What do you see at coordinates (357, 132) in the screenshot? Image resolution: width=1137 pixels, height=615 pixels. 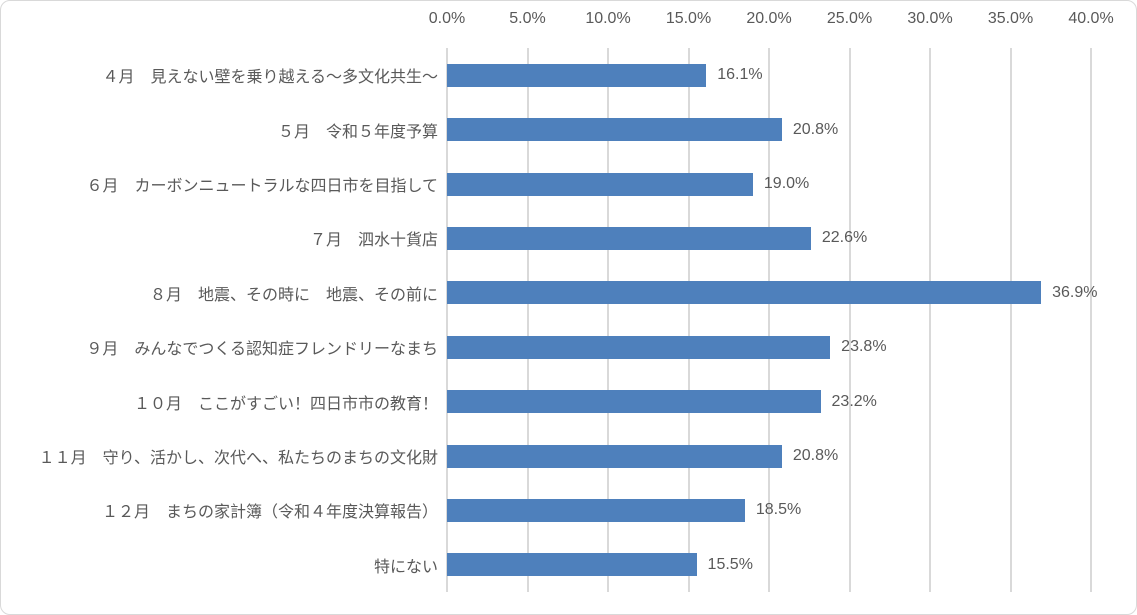 I see `category-label: ５月 令和５年度予算` at bounding box center [357, 132].